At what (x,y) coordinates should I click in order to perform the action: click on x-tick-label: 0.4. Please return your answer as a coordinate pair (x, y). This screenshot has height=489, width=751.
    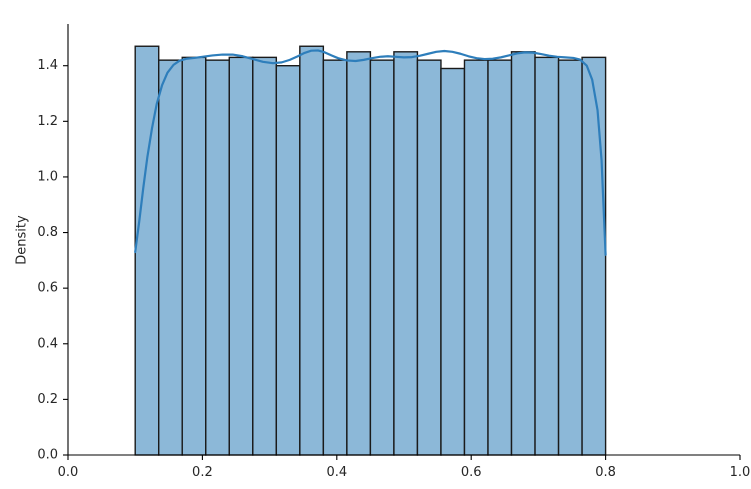
    Looking at the image, I should click on (336, 472).